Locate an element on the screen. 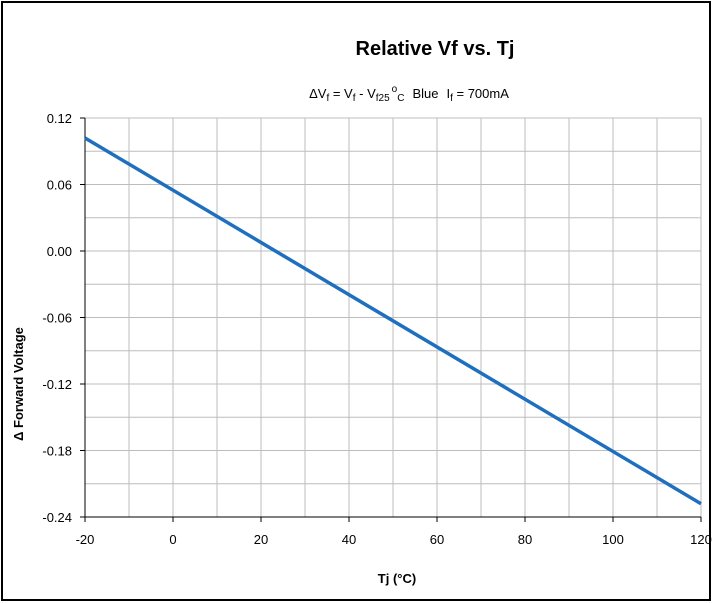 The width and height of the screenshot is (714, 603). x-tick-labels: -20 0 20 40 60 80 100 120 is located at coordinates (394, 539).